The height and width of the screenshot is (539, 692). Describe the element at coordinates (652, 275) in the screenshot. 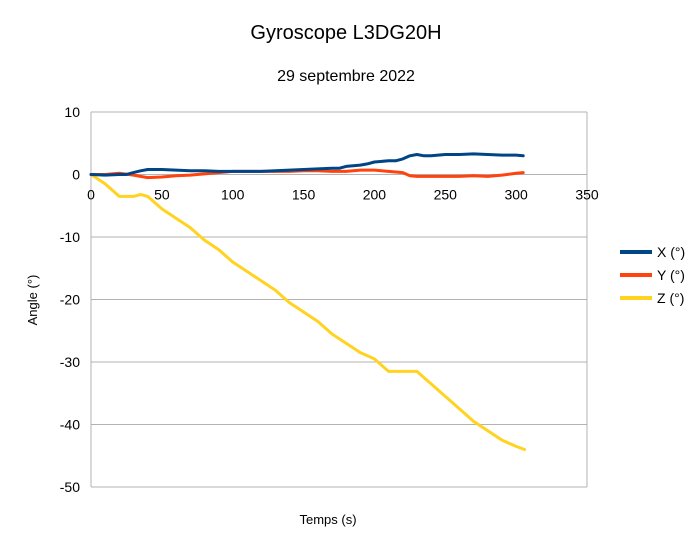

I see `legend: X (°) Y (°) Z (°)` at that location.